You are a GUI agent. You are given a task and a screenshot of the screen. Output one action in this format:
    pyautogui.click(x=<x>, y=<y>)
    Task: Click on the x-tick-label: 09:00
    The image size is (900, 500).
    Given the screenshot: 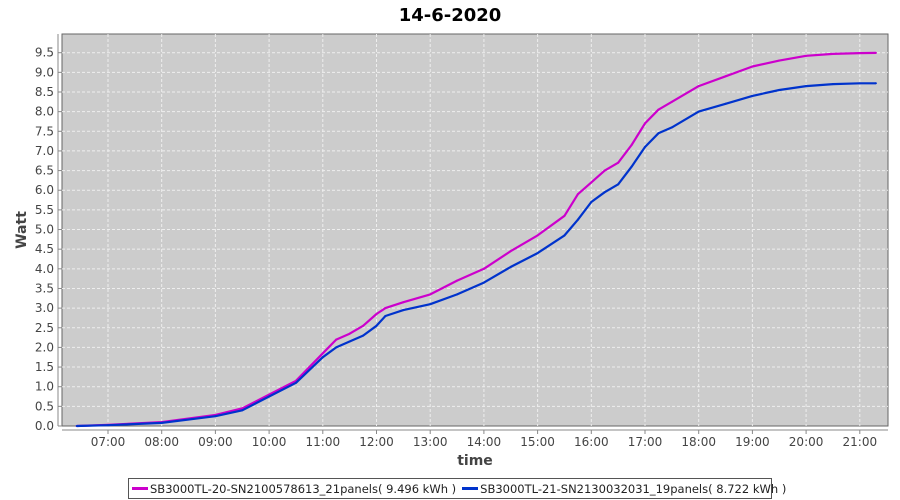 What is the action you would take?
    pyautogui.click(x=215, y=442)
    